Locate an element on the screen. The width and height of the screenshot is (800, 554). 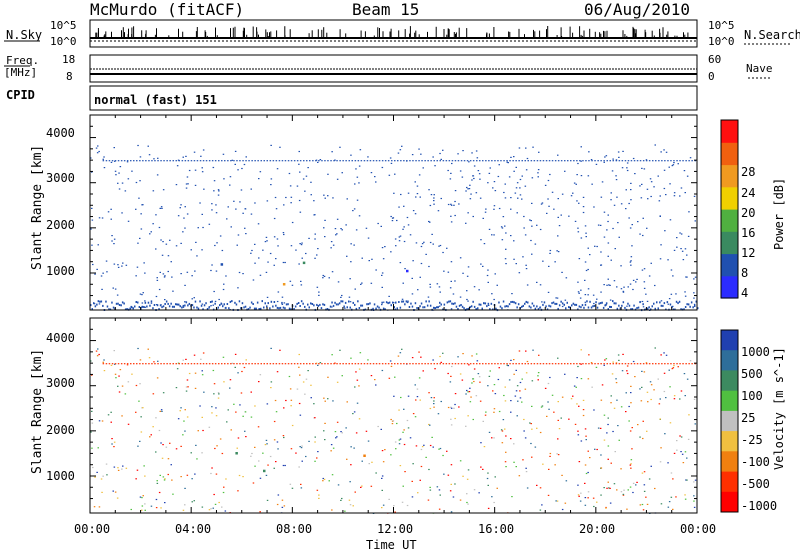
beam-title: Beam 15 is located at coordinates (386, 9).